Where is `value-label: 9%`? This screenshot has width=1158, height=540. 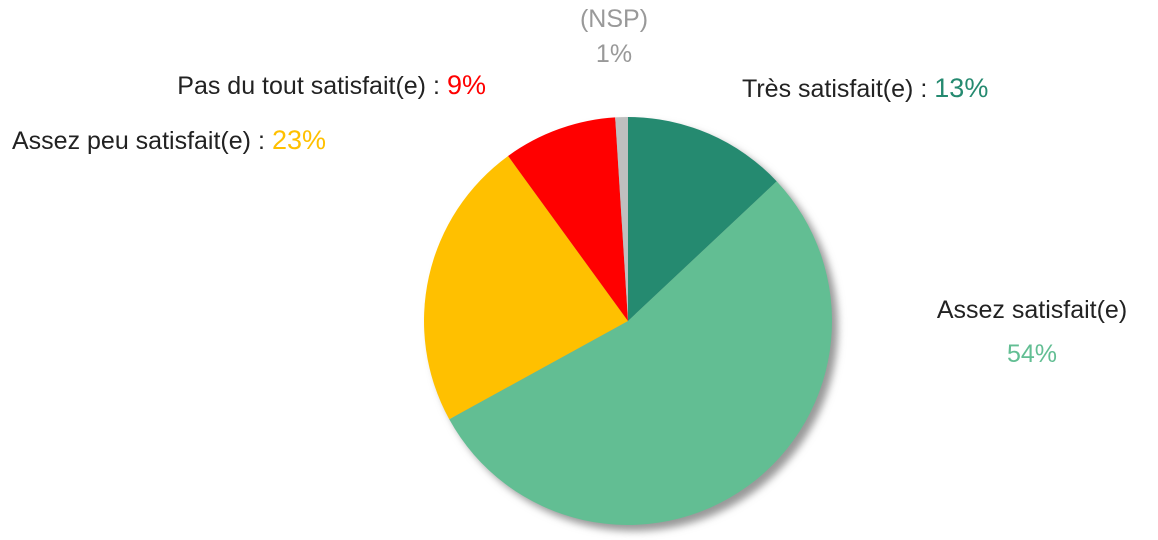
value-label: 9% is located at coordinates (466, 85).